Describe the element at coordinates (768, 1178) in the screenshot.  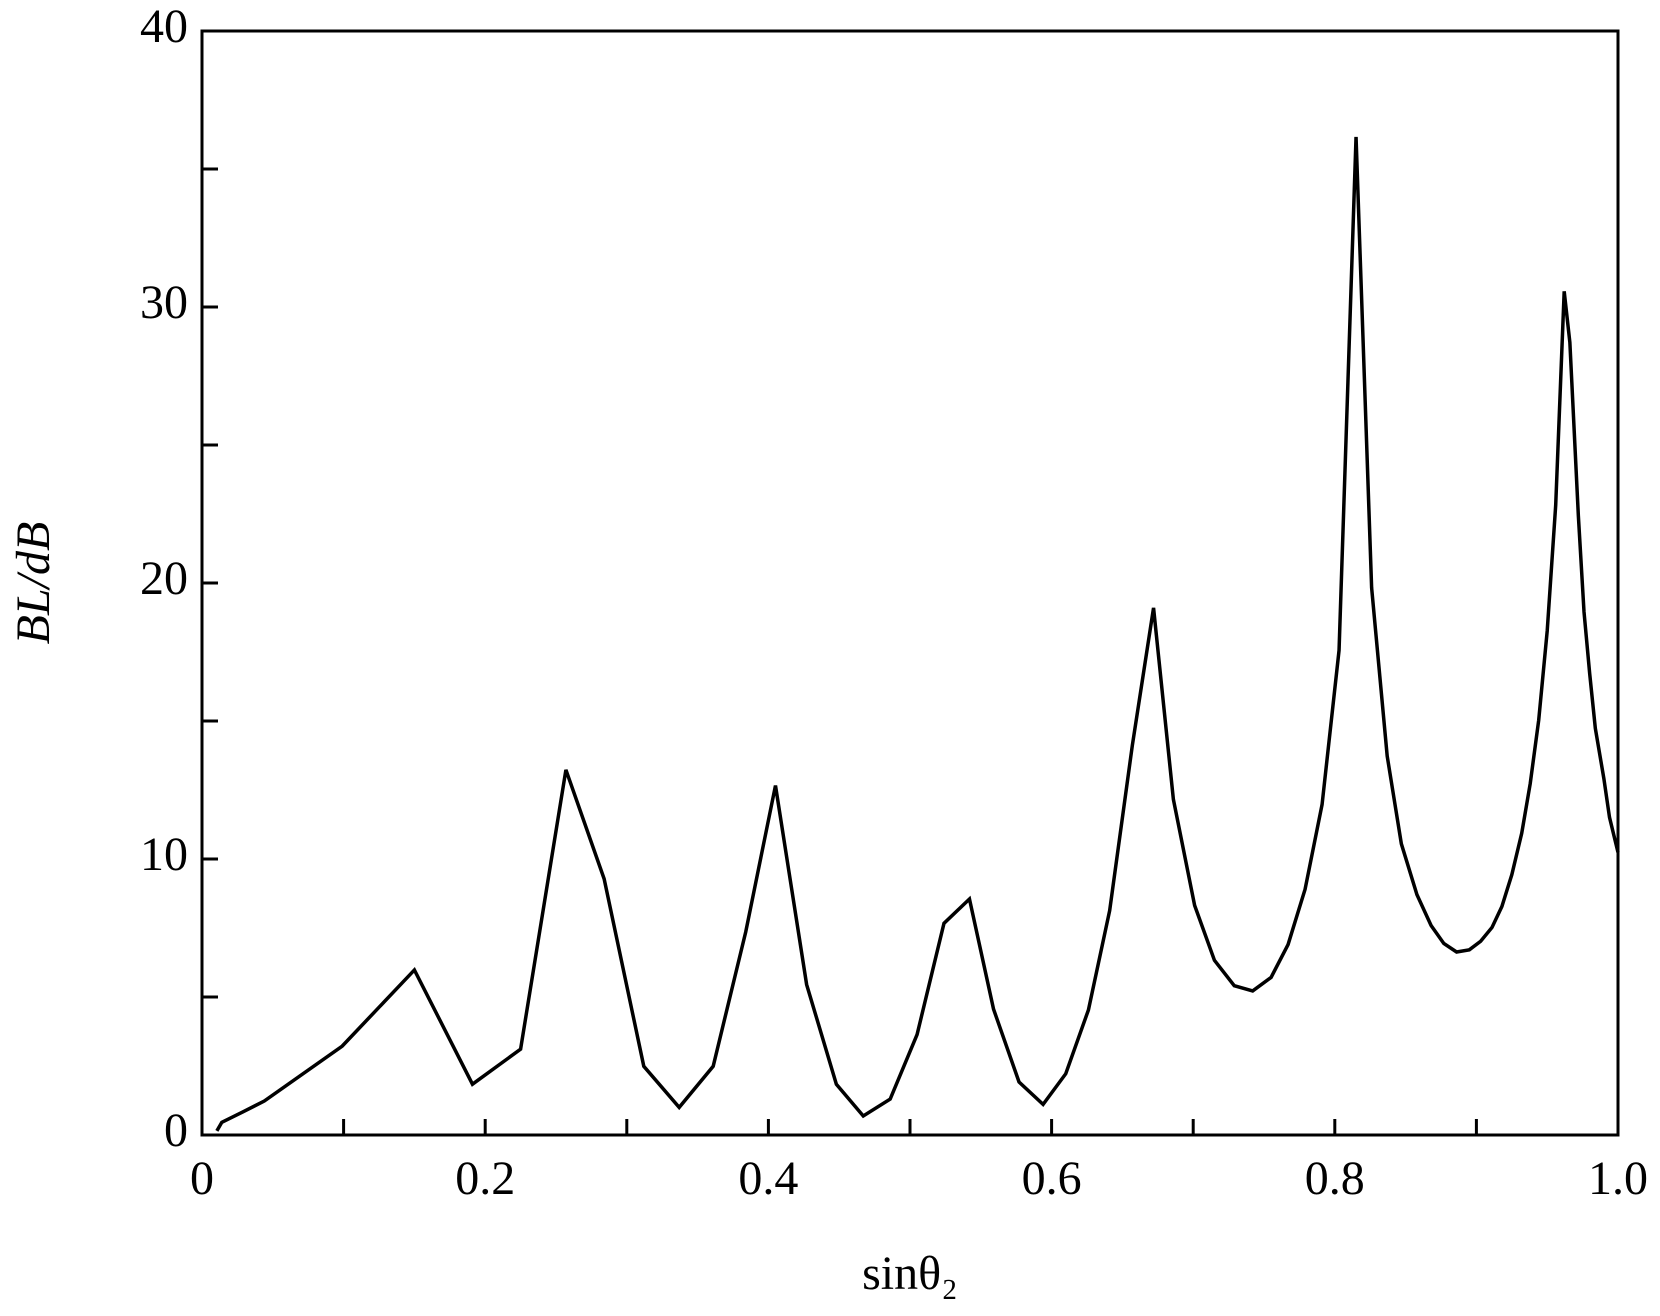
I see `x-tick-label: 0.4` at that location.